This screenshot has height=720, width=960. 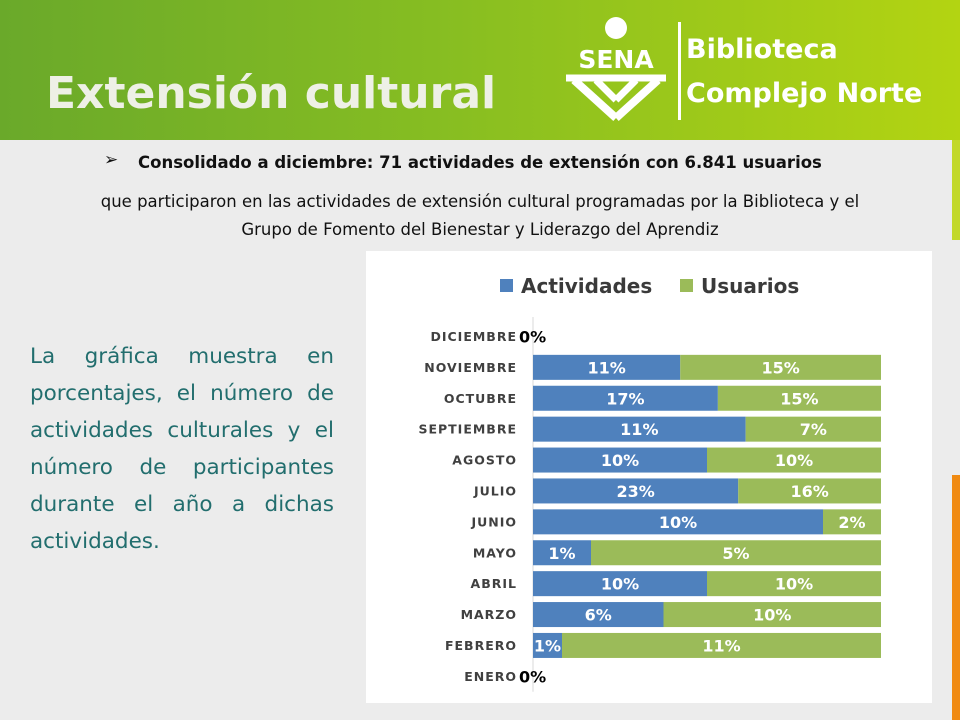 I want to click on category-label: ENERO, so click(x=490, y=676).